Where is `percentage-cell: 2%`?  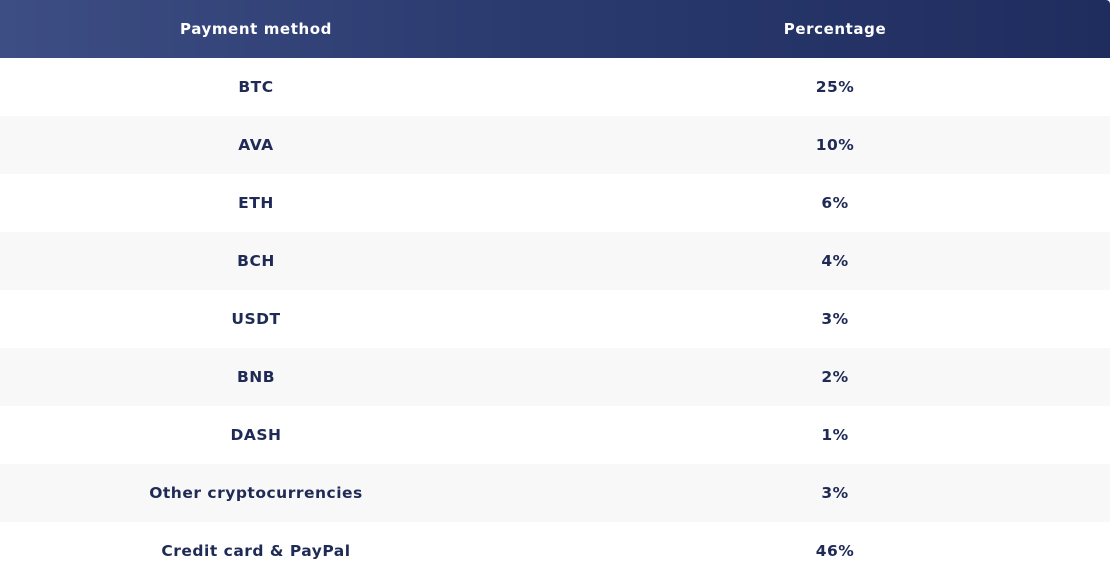
percentage-cell: 2% is located at coordinates (835, 377).